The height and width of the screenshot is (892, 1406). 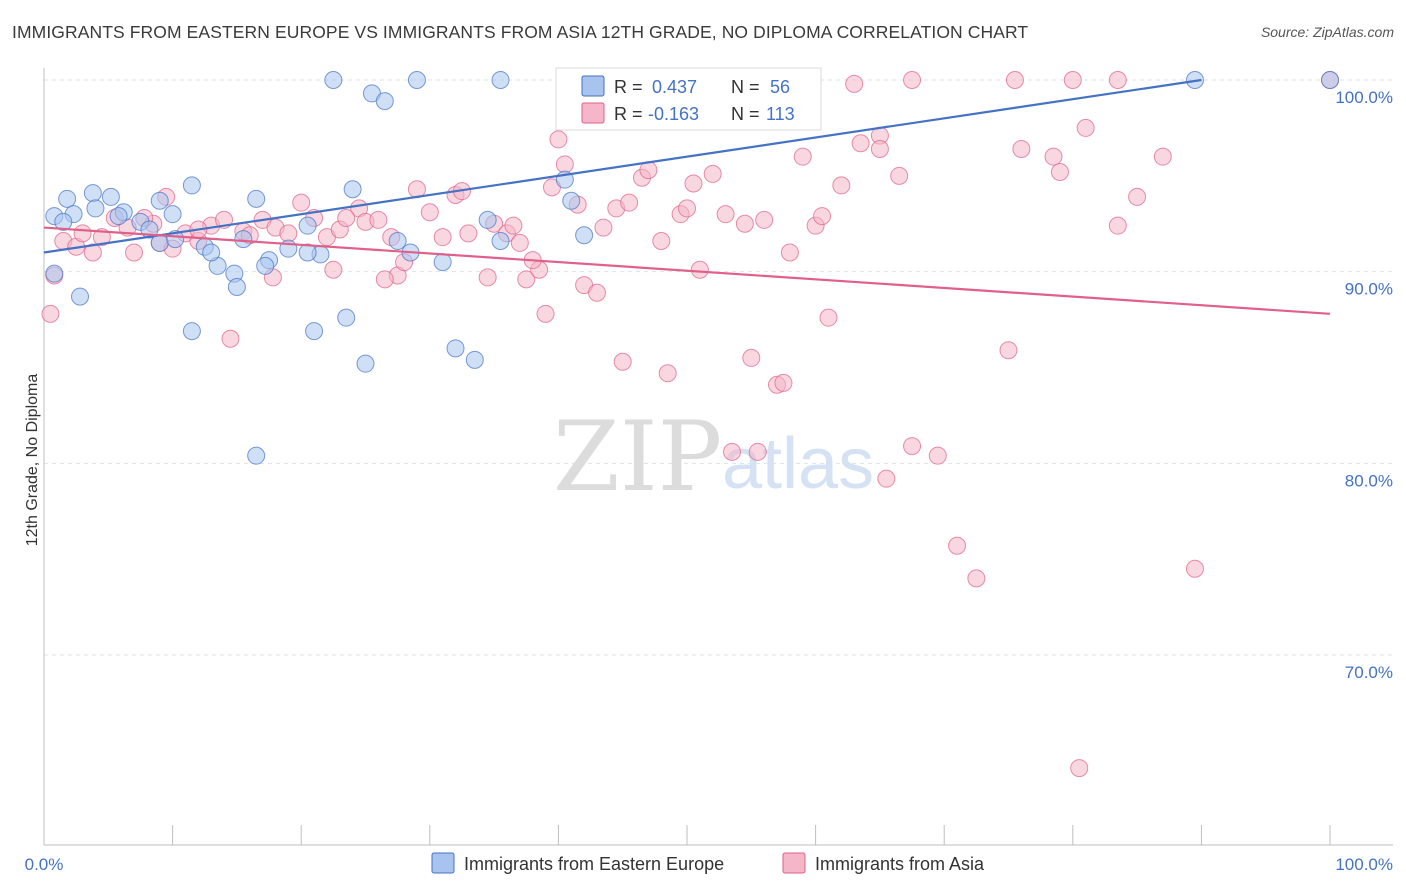 I want to click on legend-r-label-2: R =, so click(x=628, y=114).